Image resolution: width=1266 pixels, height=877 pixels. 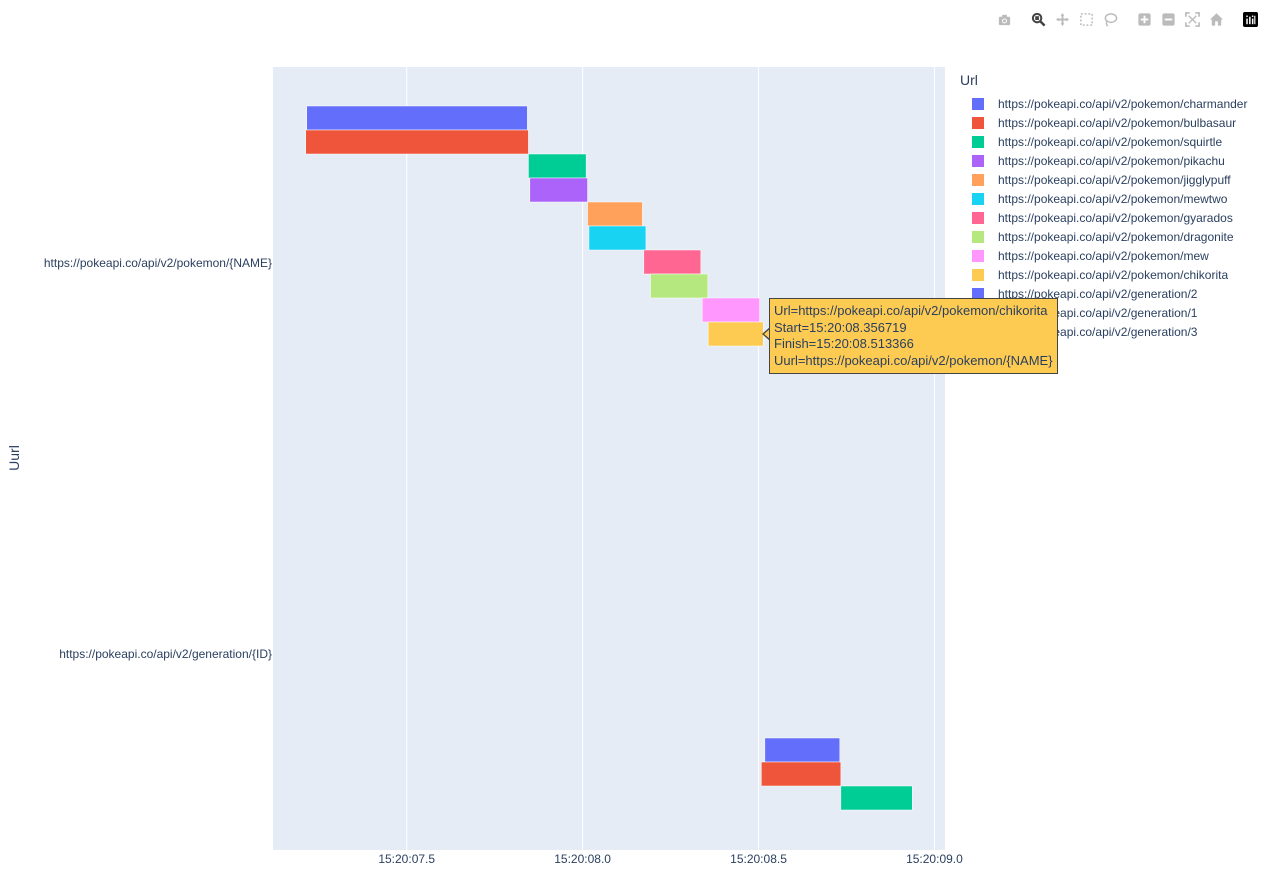 I want to click on legend-label: https://pokeapi.co/api/v2/pokemon/mewtwo, so click(x=1113, y=198).